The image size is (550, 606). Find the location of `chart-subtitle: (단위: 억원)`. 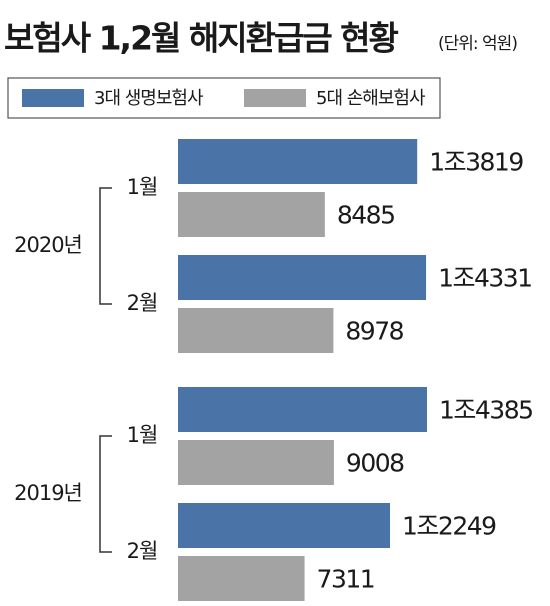

chart-subtitle: (단위: 억원) is located at coordinates (477, 44).